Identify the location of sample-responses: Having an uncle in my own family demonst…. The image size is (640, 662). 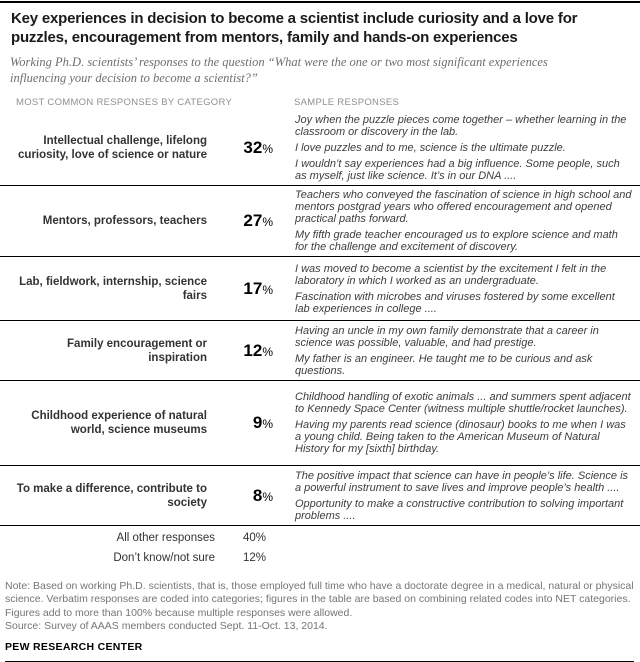
(463, 351).